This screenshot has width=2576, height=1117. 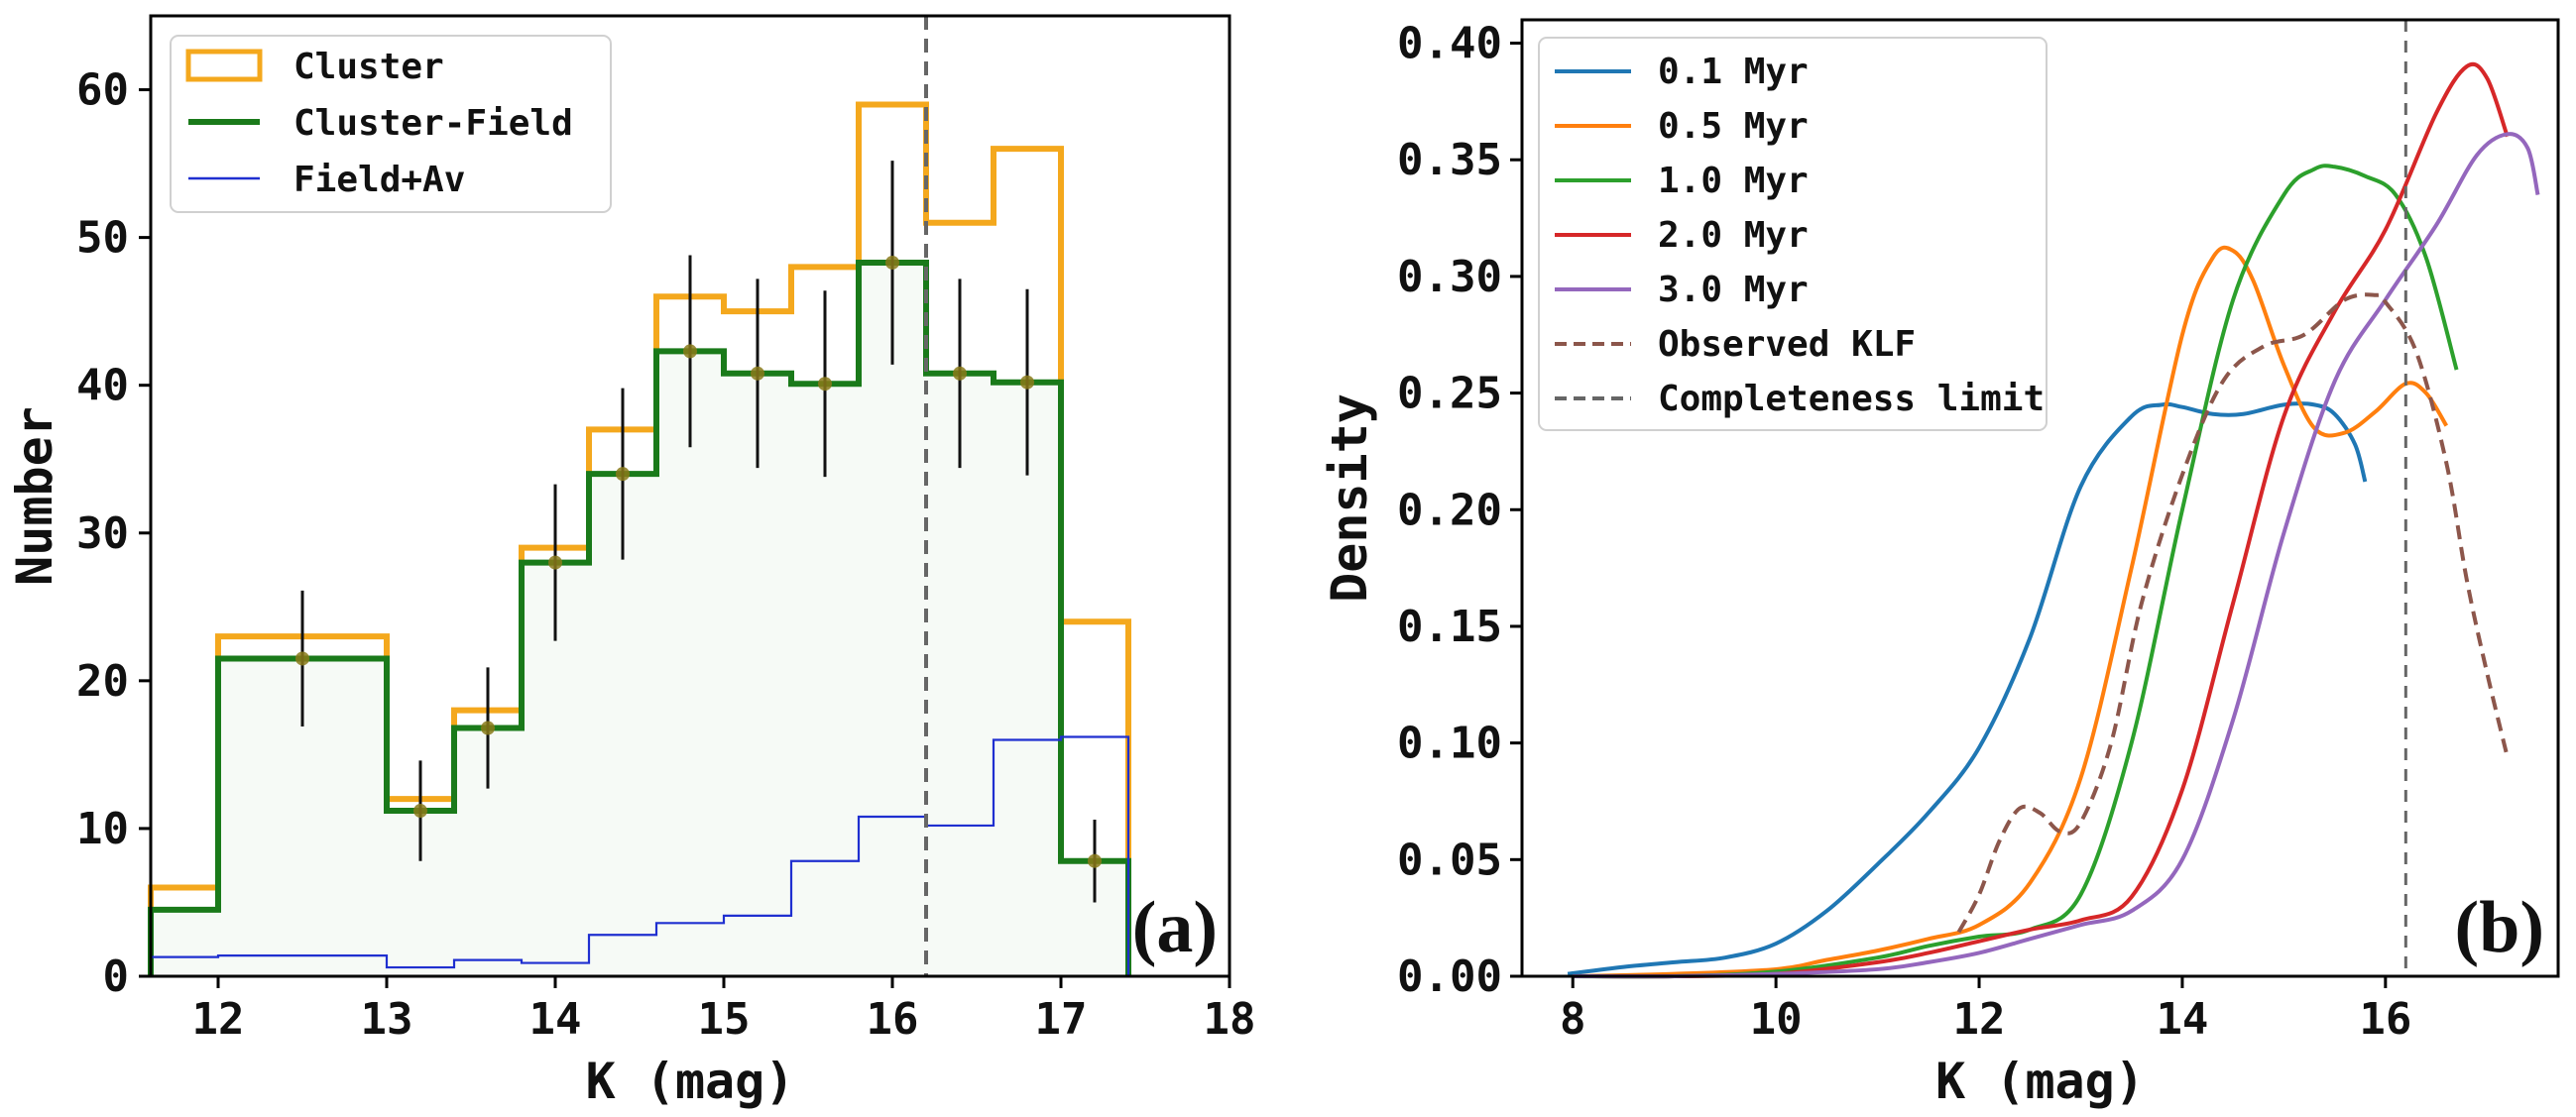 I want to click on legend-swatch-cluster, so click(x=224, y=65).